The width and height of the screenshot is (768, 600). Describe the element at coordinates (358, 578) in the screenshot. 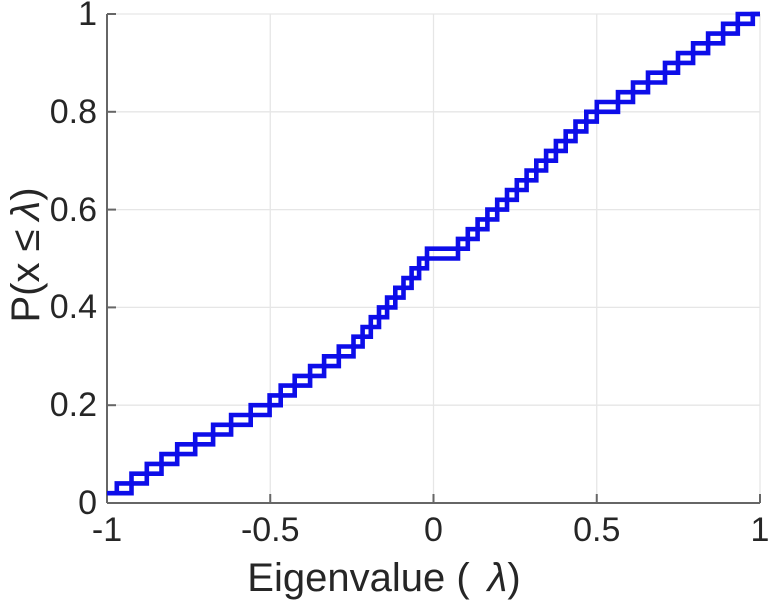

I see `x-axis-label-text: Eigenvalue (` at that location.